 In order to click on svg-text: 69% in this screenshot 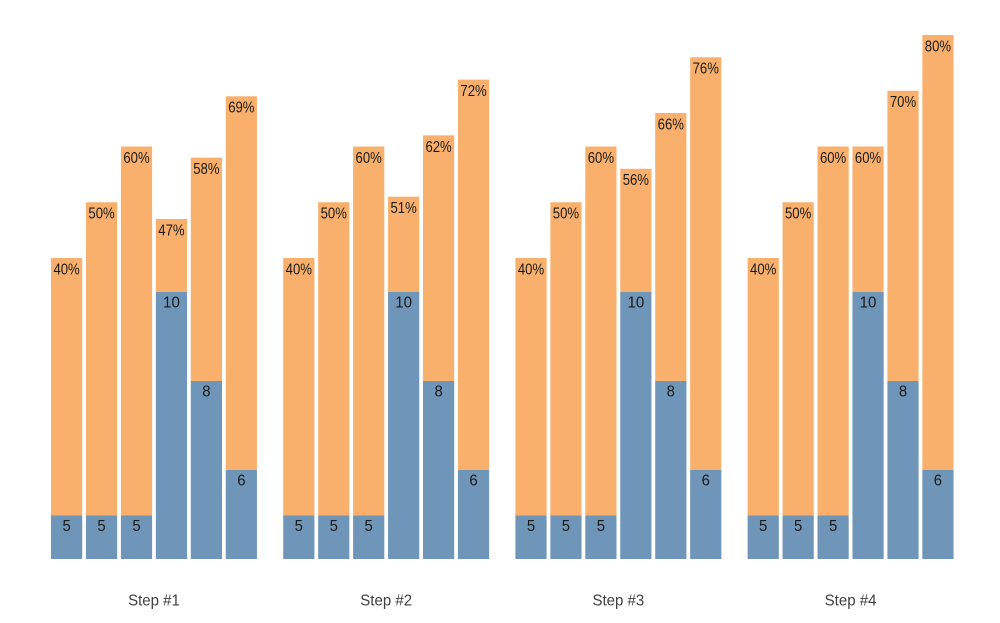, I will do `click(241, 108)`.